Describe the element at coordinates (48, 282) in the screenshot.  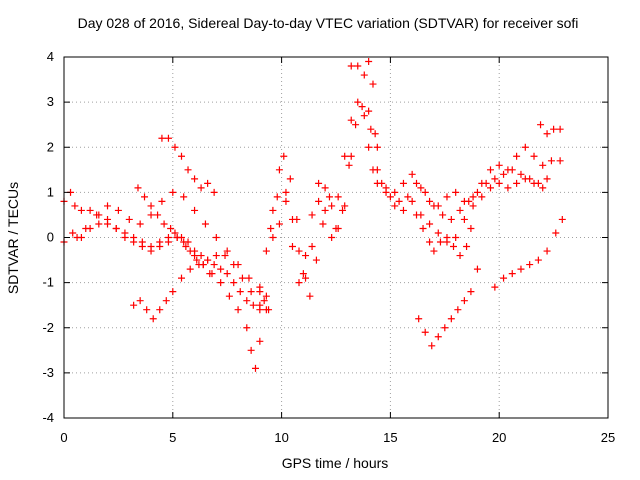
I see `y-tick-label: -1` at that location.